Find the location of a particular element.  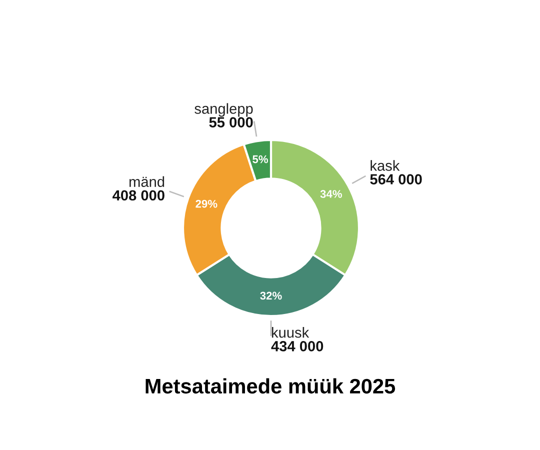

slice-label: sanglepp is located at coordinates (223, 110).